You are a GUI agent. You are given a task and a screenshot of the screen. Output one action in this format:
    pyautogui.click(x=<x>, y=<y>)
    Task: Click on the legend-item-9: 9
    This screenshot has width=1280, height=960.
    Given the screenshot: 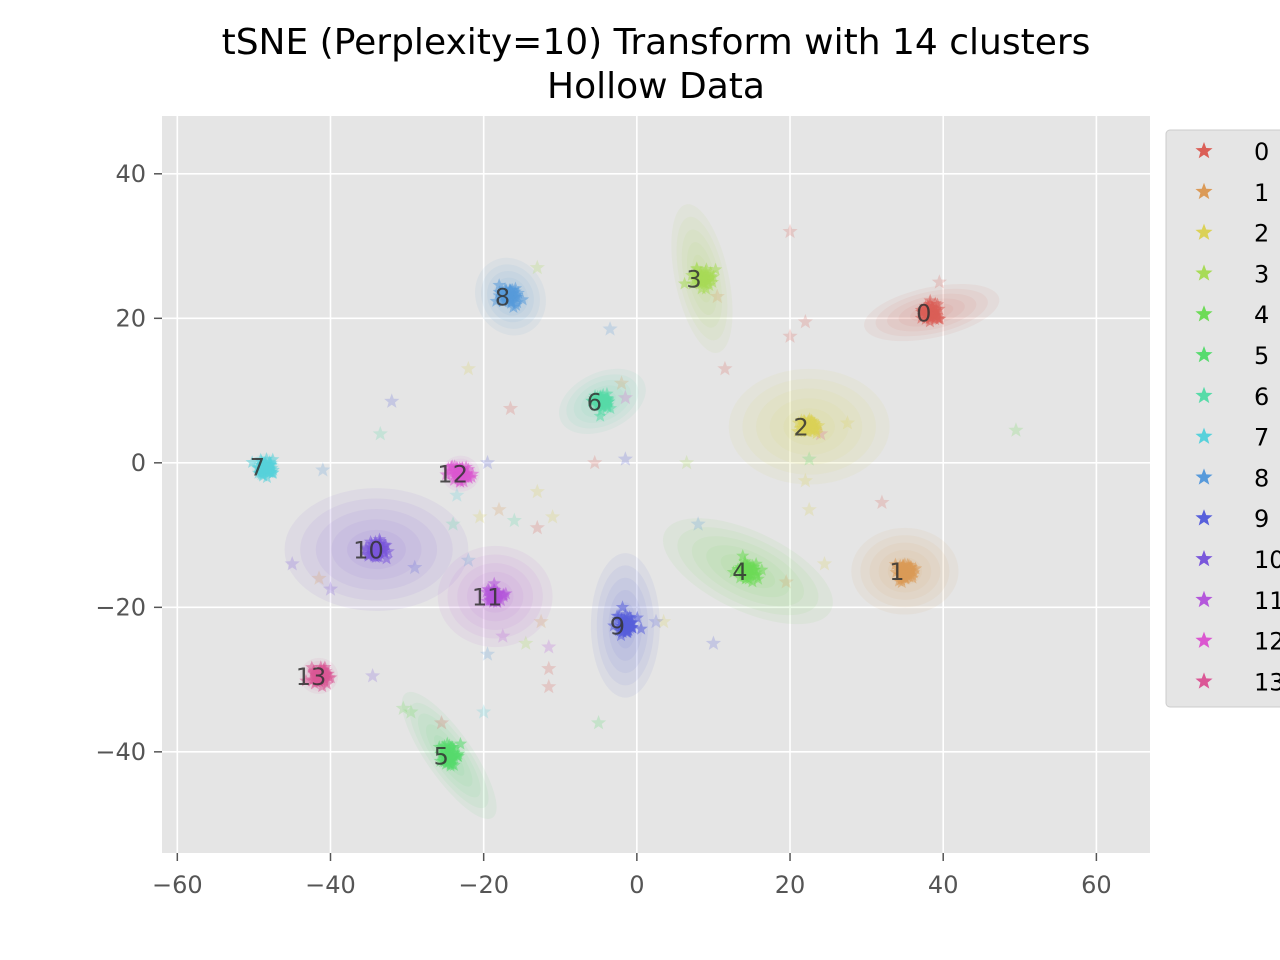 What is the action you would take?
    pyautogui.click(x=1232, y=519)
    